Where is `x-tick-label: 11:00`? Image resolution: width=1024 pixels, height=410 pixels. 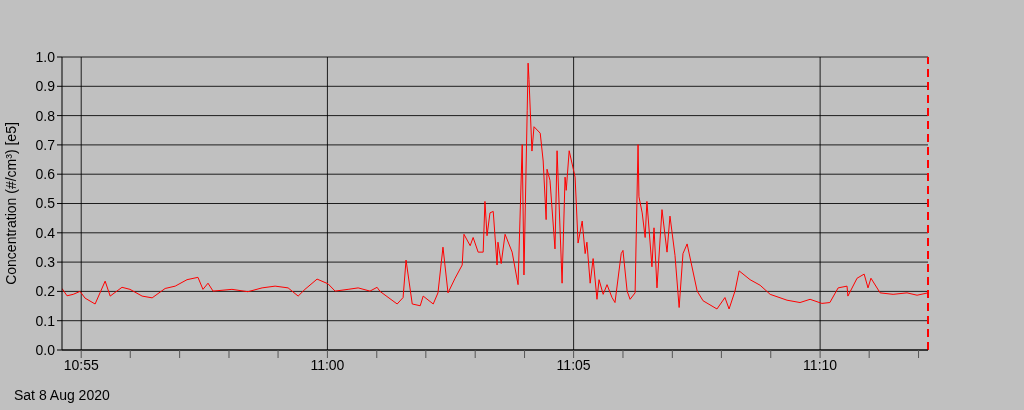 x-tick-label: 11:00 is located at coordinates (327, 364).